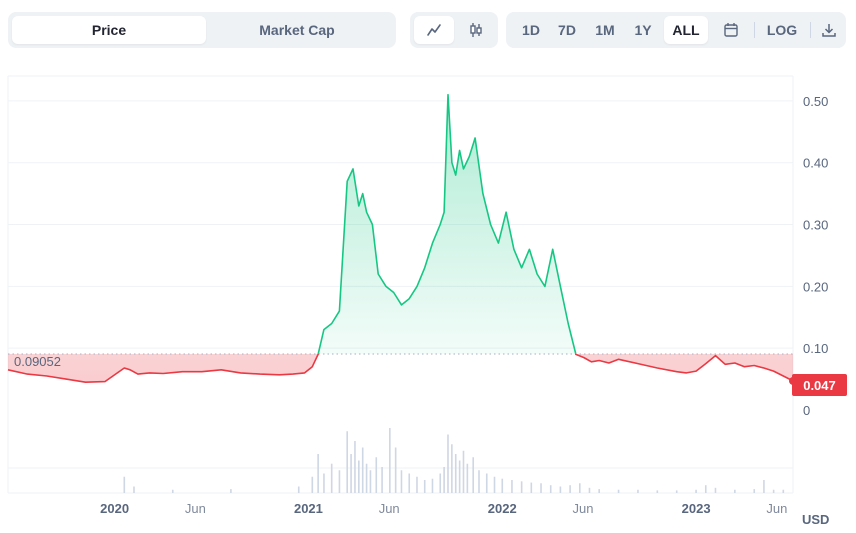 This screenshot has height=533, width=856. I want to click on range-7d: 7D, so click(567, 30).